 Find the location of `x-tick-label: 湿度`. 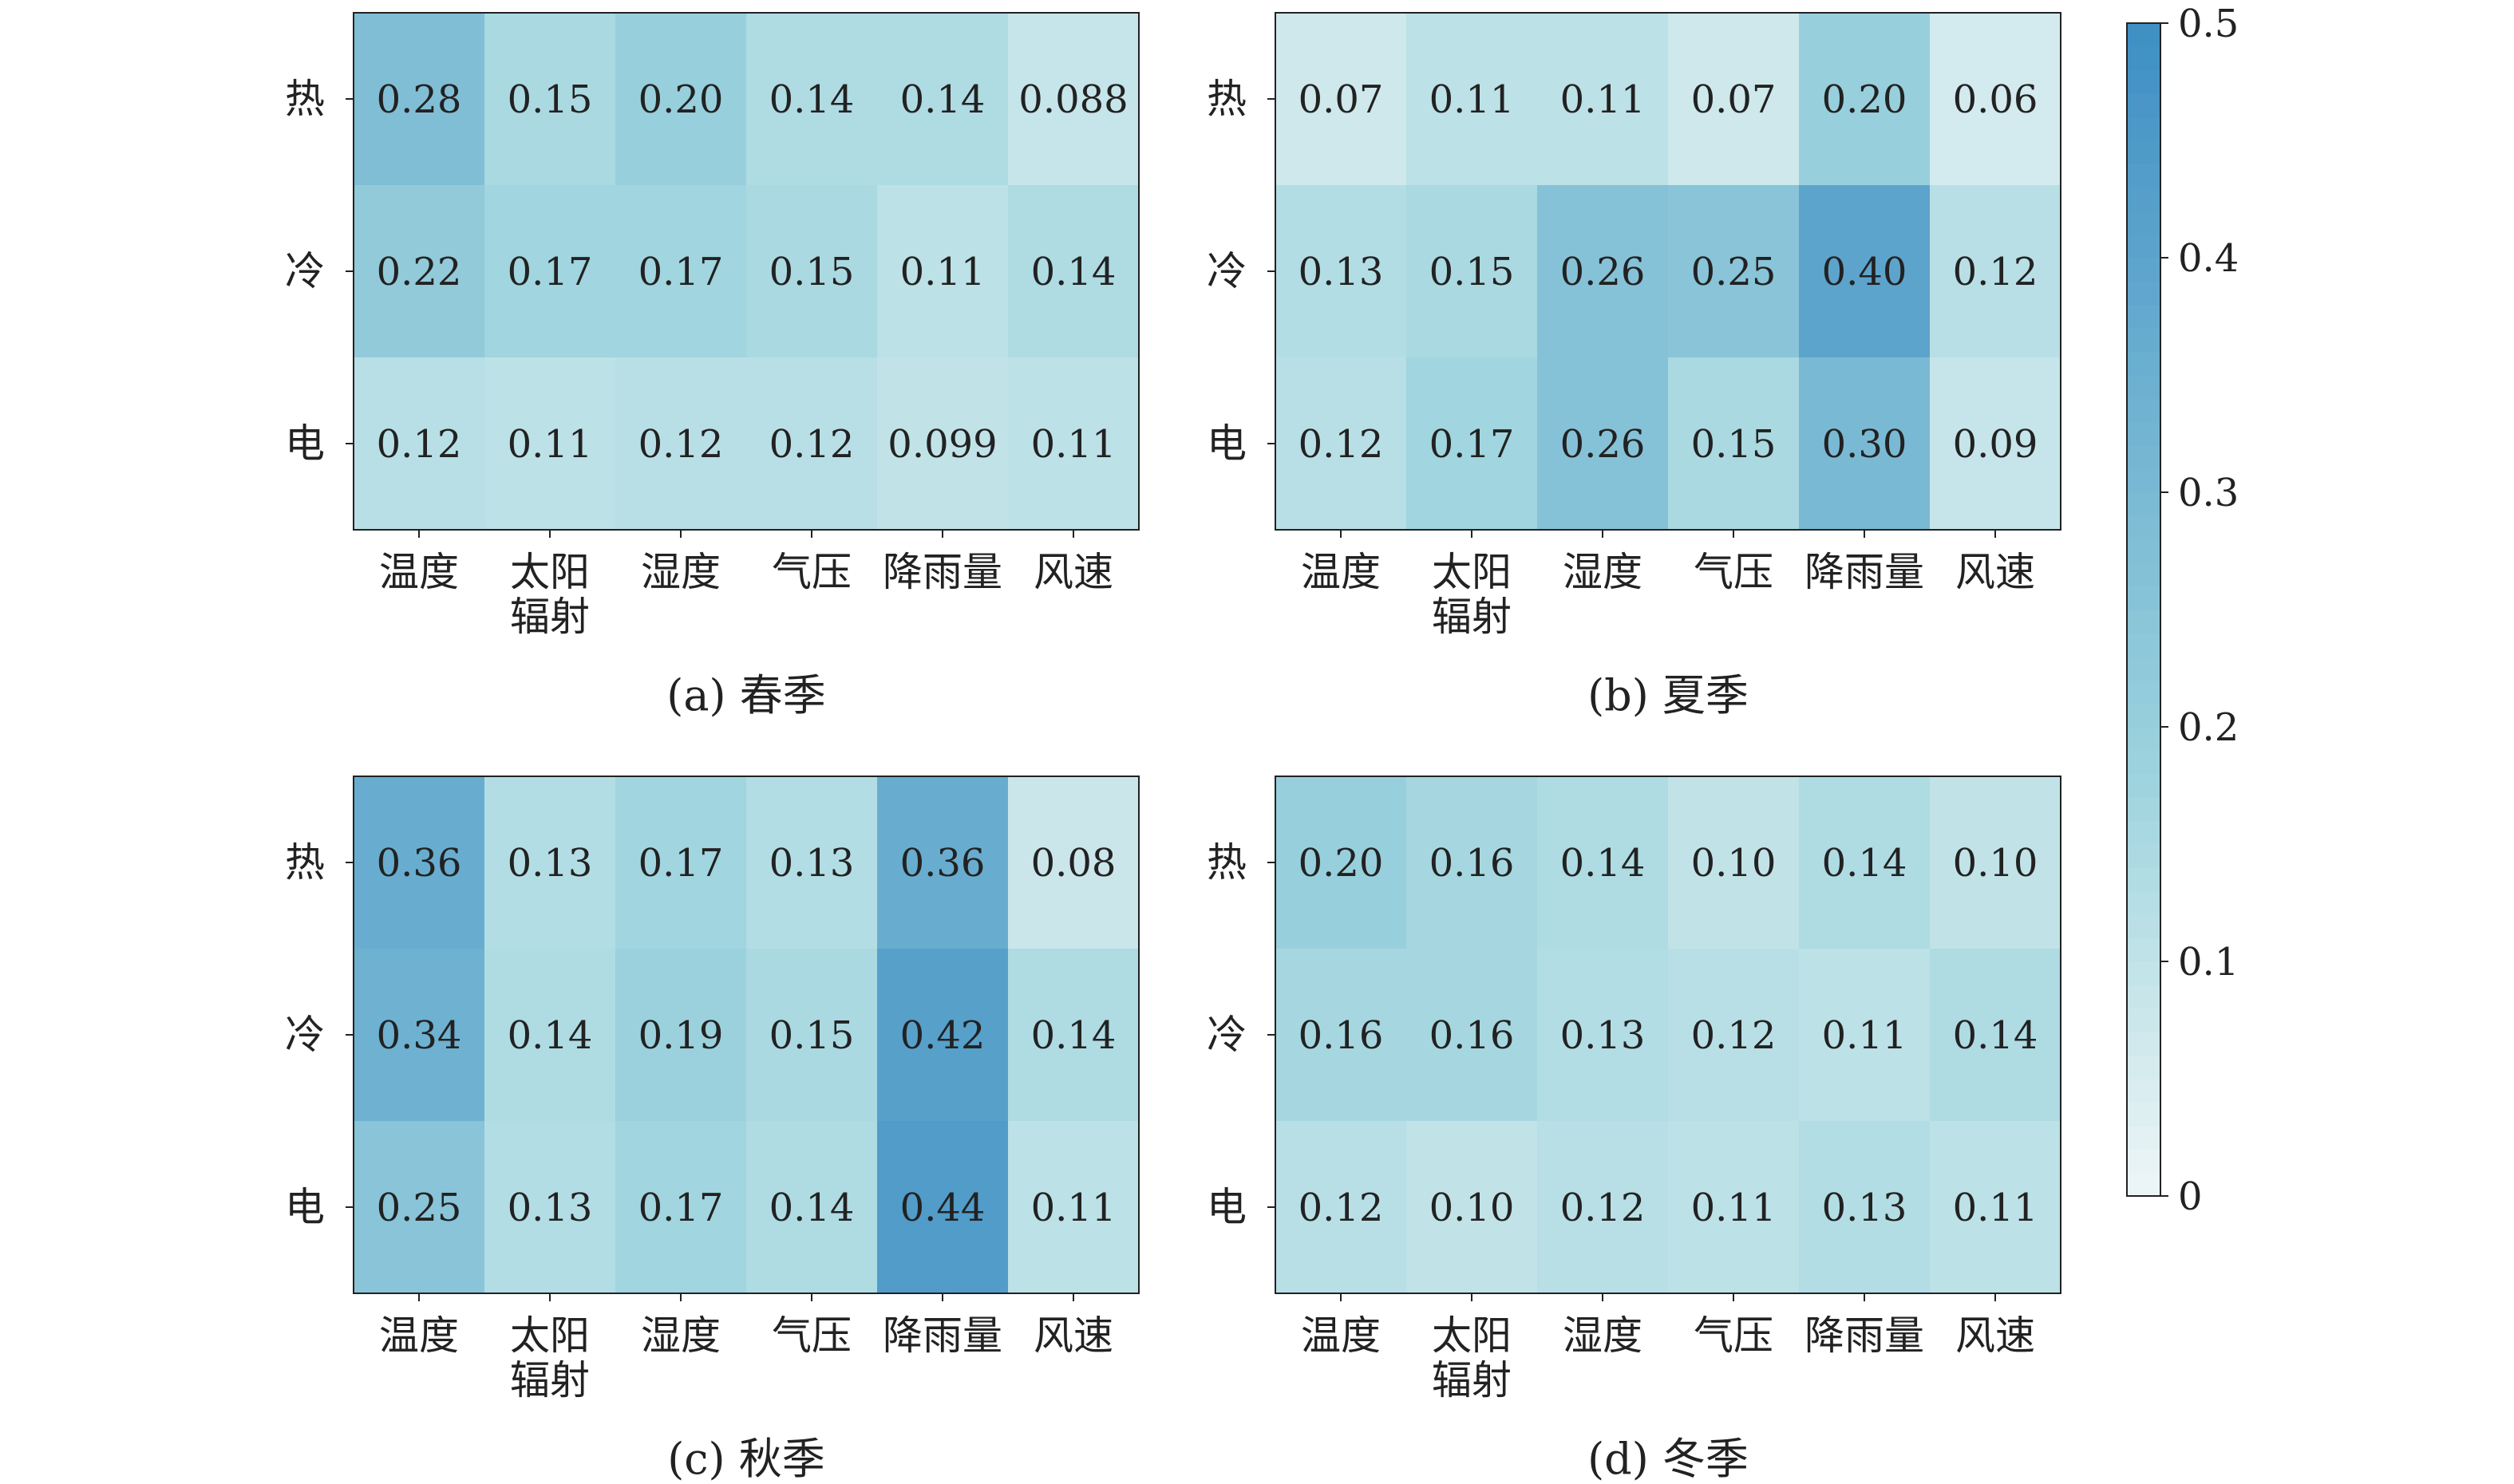

x-tick-label: 湿度 is located at coordinates (681, 1335).